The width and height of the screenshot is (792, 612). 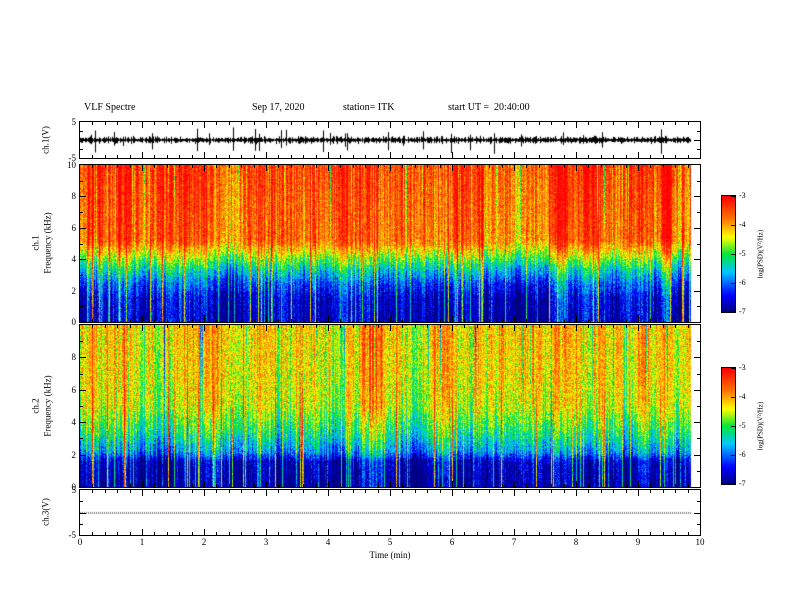 What do you see at coordinates (489, 107) in the screenshot?
I see `start-ut-label: start UT = 20:40:00` at bounding box center [489, 107].